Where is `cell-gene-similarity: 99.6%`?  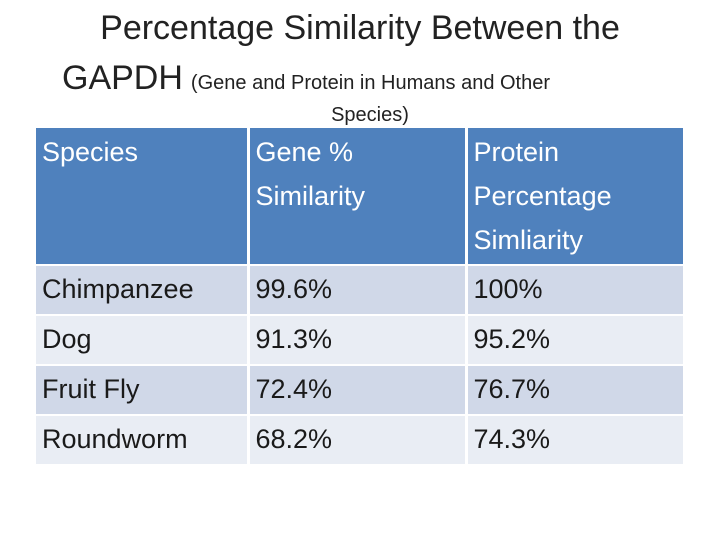
cell-gene-similarity: 99.6% is located at coordinates (358, 290).